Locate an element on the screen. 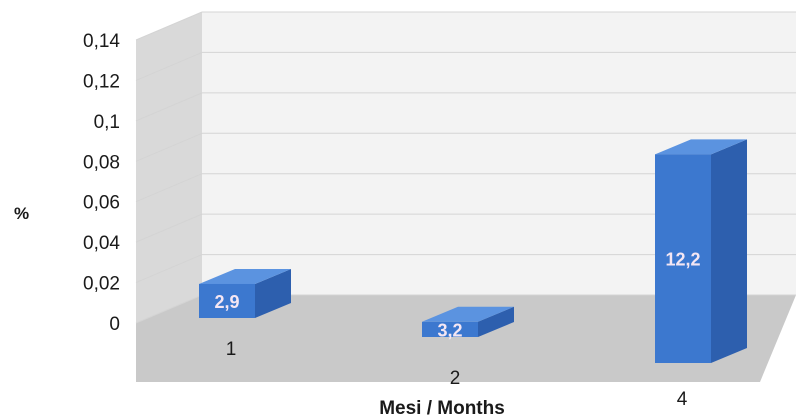 Image resolution: width=796 pixels, height=420 pixels. x-category-label: 4 is located at coordinates (682, 399).